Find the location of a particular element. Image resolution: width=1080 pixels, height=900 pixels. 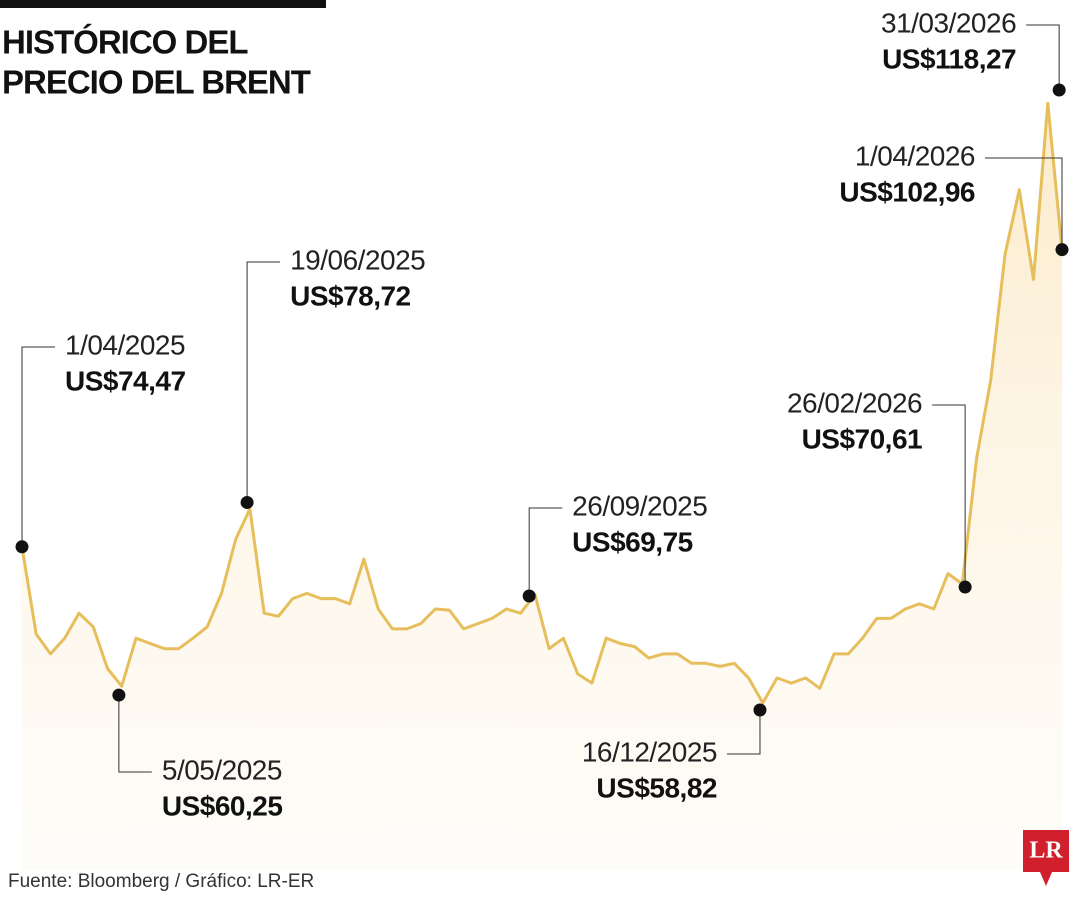

annotation-date: 19/06/2025 is located at coordinates (357, 259).